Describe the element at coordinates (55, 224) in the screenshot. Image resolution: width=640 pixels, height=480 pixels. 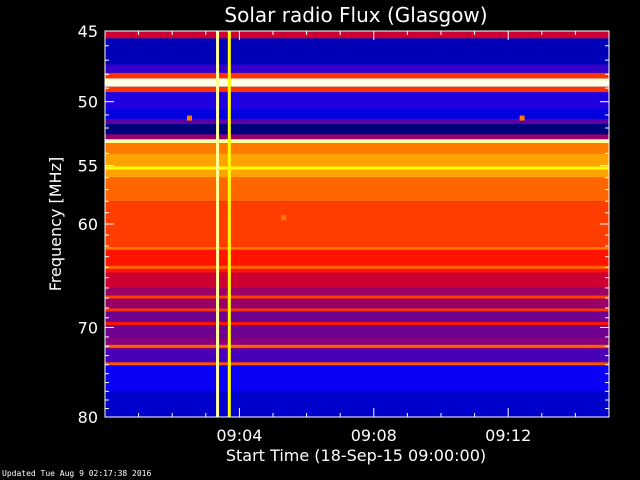
I see `y-axis-label: Frequency [MHz]` at that location.